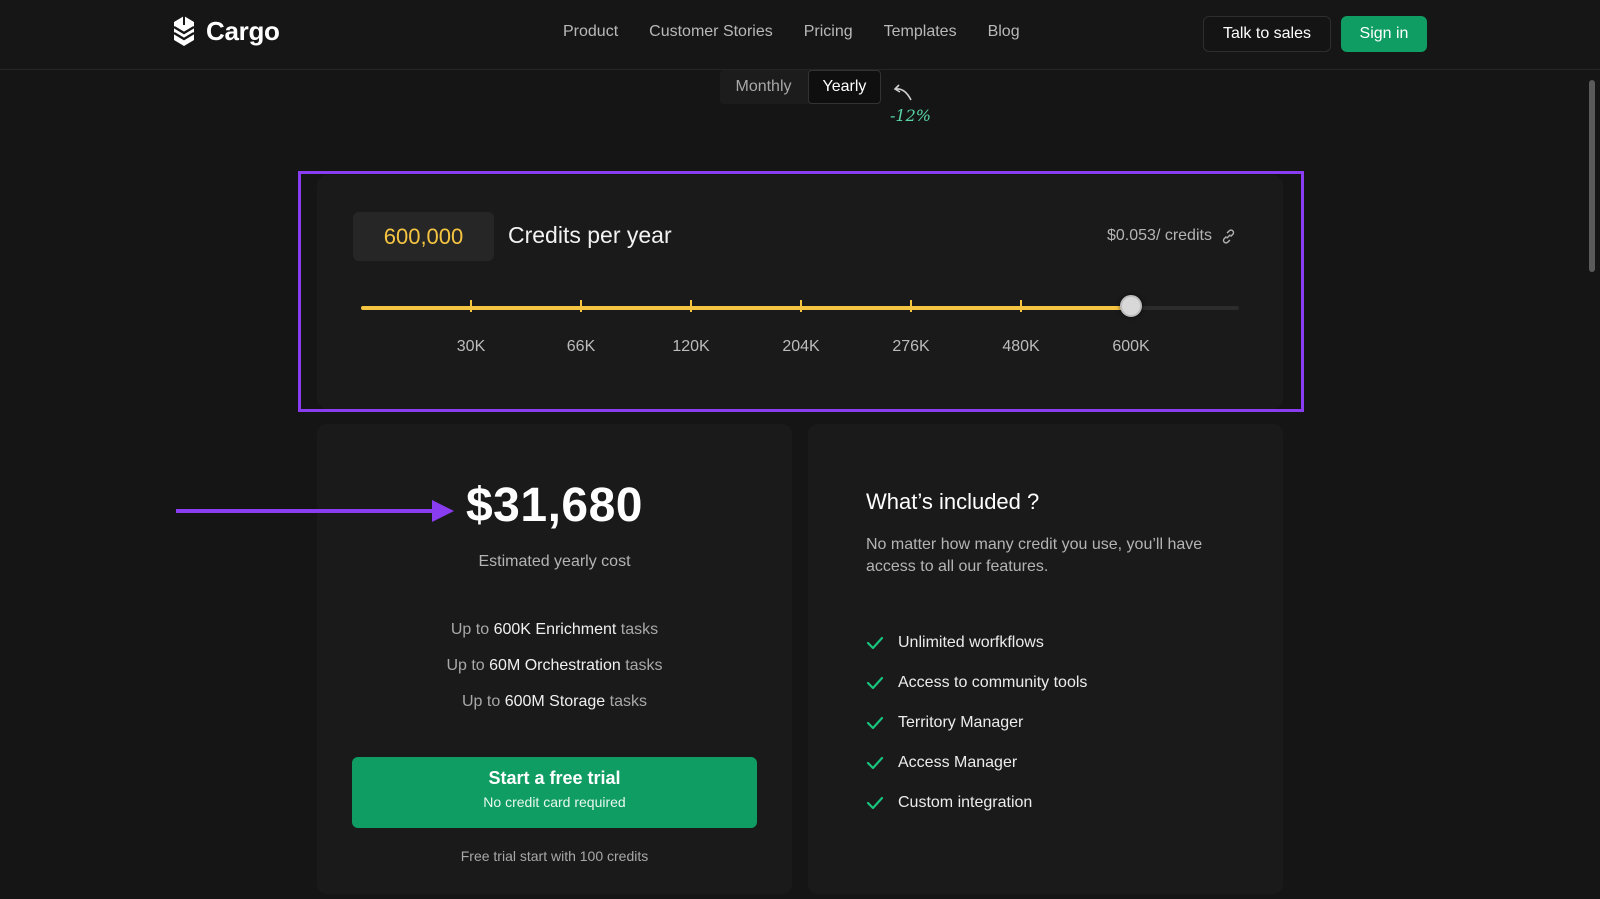 The height and width of the screenshot is (899, 1600). Describe the element at coordinates (953, 501) in the screenshot. I see `included-title: What’s included ?` at that location.